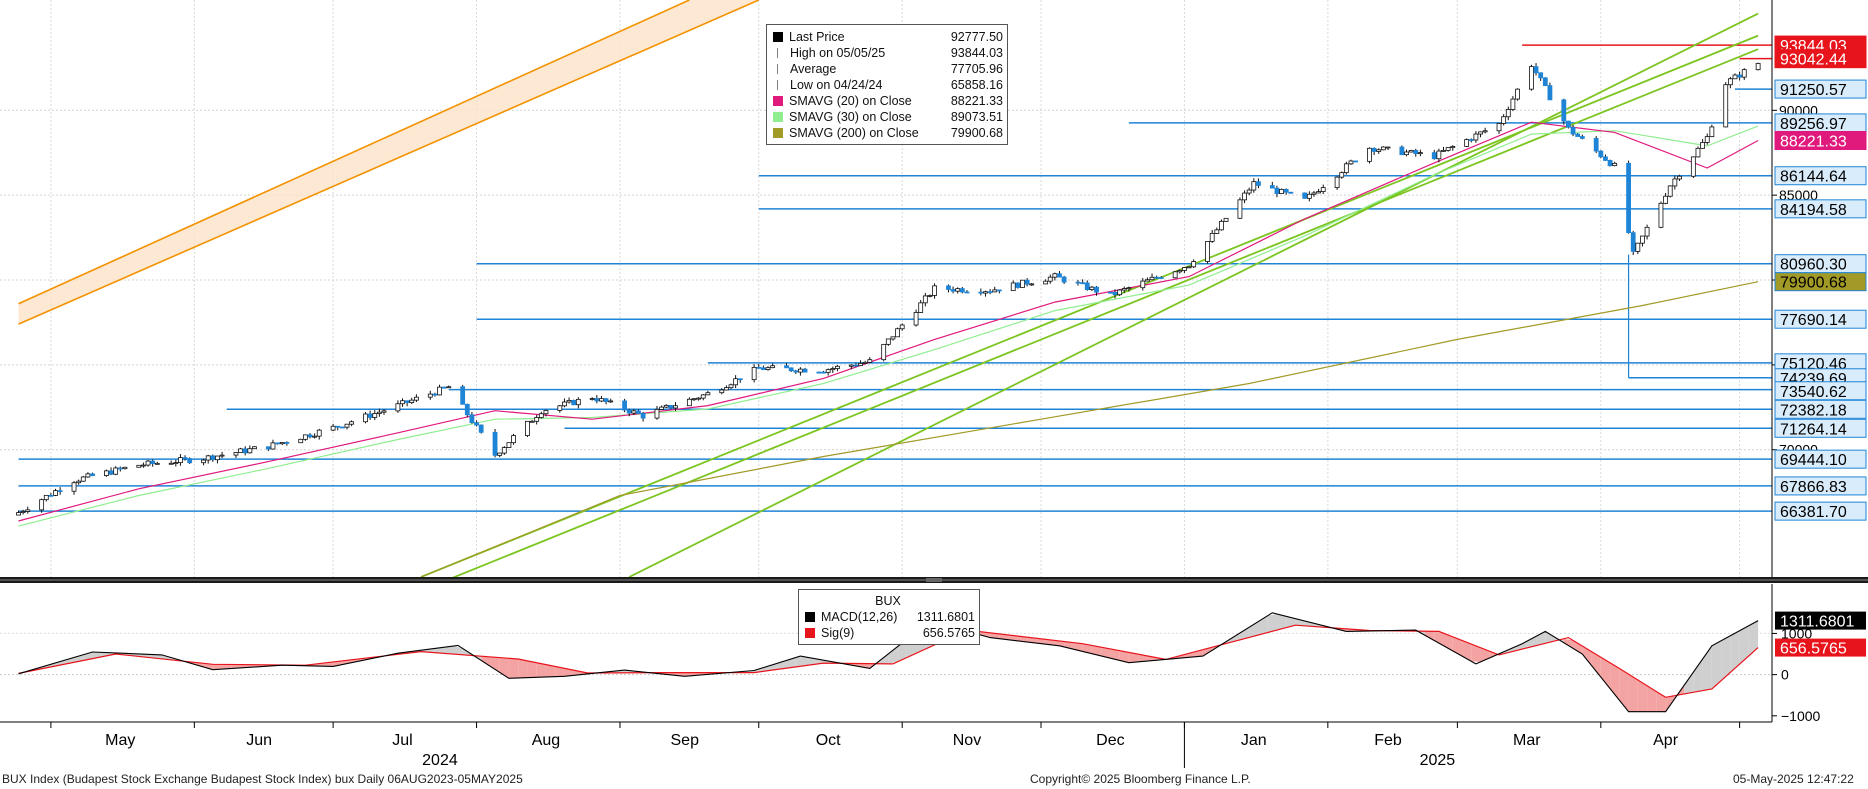 The image size is (1868, 789). Describe the element at coordinates (838, 633) in the screenshot. I see `signal-legend-name: Sig(9)` at that location.